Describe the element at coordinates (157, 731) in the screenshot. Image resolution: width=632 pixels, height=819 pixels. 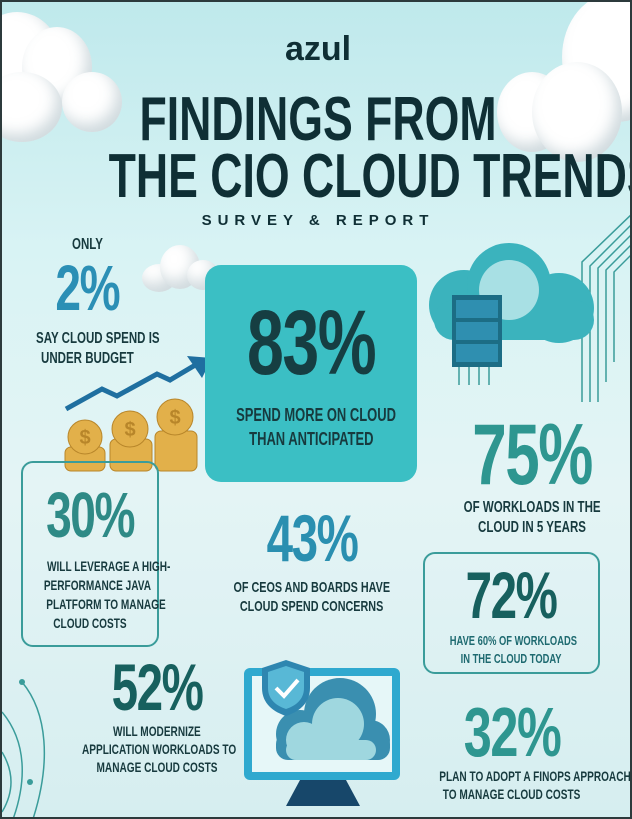
I see `stat-text: WILL MODERNIZE` at that location.